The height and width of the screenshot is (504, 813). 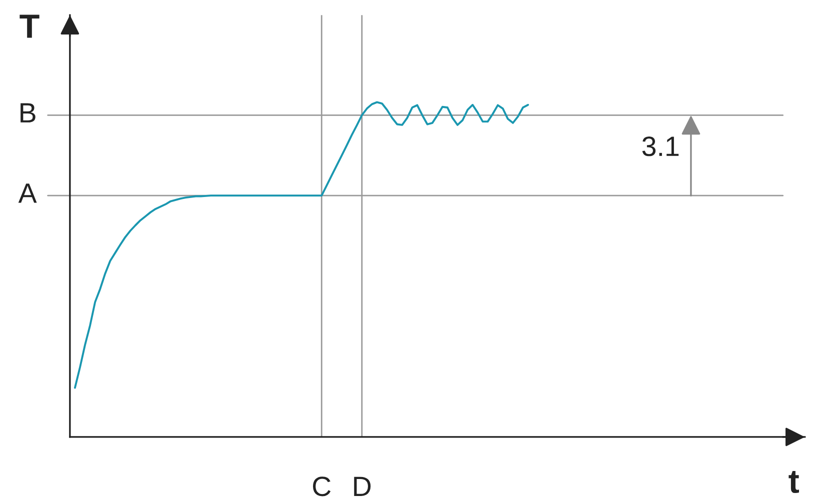 I want to click on x-tick-label: C, so click(x=321, y=486).